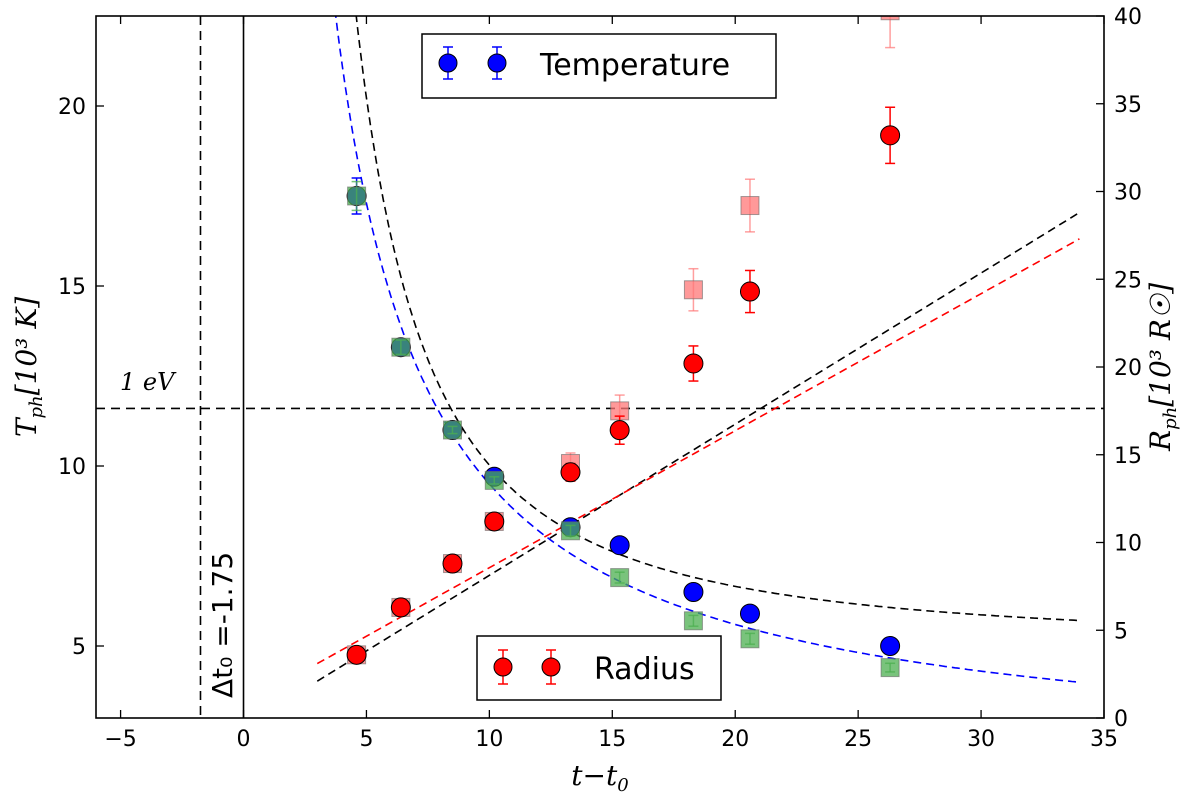 This screenshot has width=1200, height=797. Describe the element at coordinates (72, 107) in the screenshot. I see `y-left-tick-label-3: 20` at that location.